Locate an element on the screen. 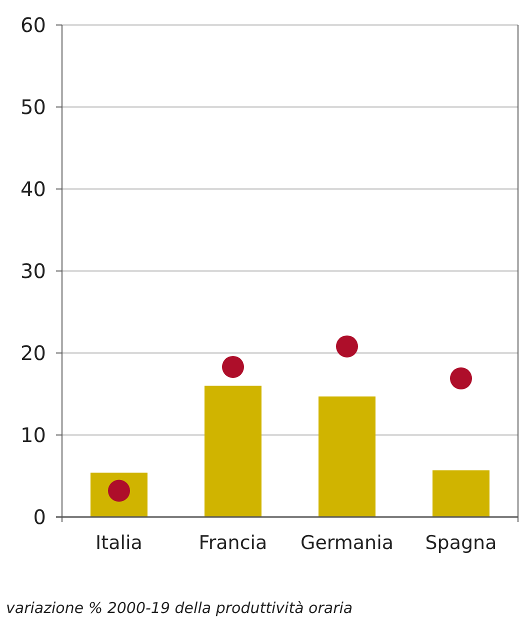 The image size is (531, 625). y-tick-label: 20 is located at coordinates (33, 353).